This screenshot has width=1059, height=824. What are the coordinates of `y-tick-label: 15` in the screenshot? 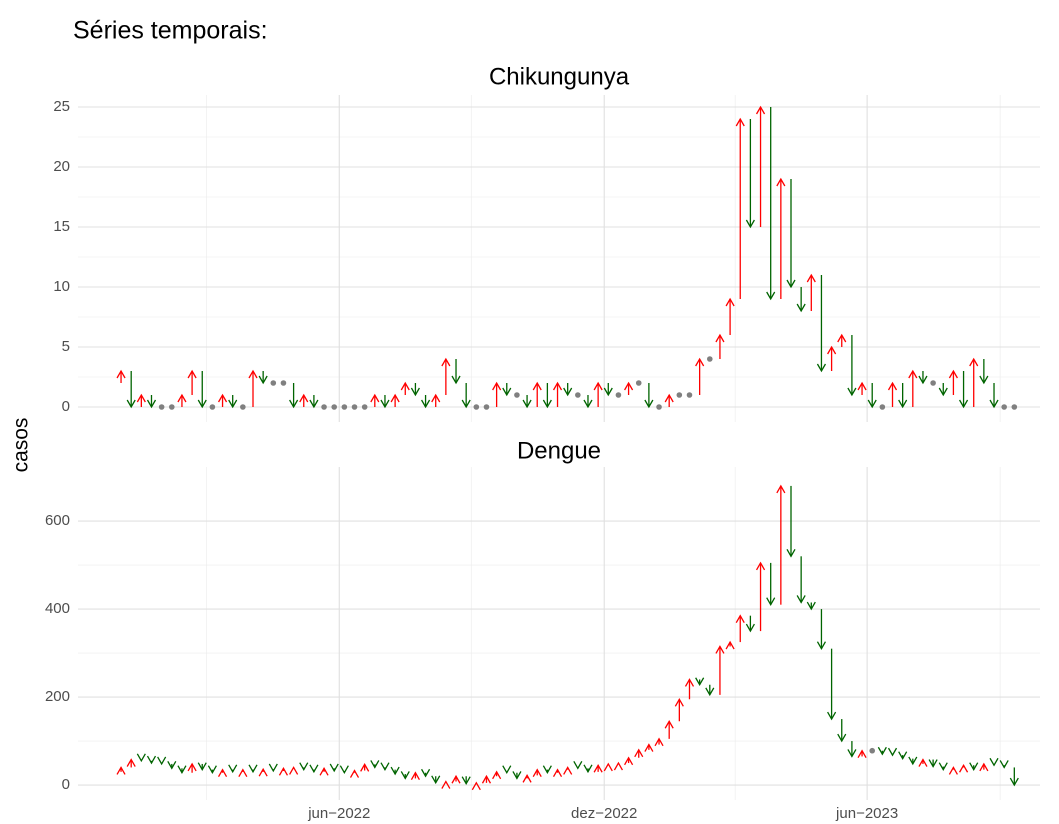 It's located at (61, 226).